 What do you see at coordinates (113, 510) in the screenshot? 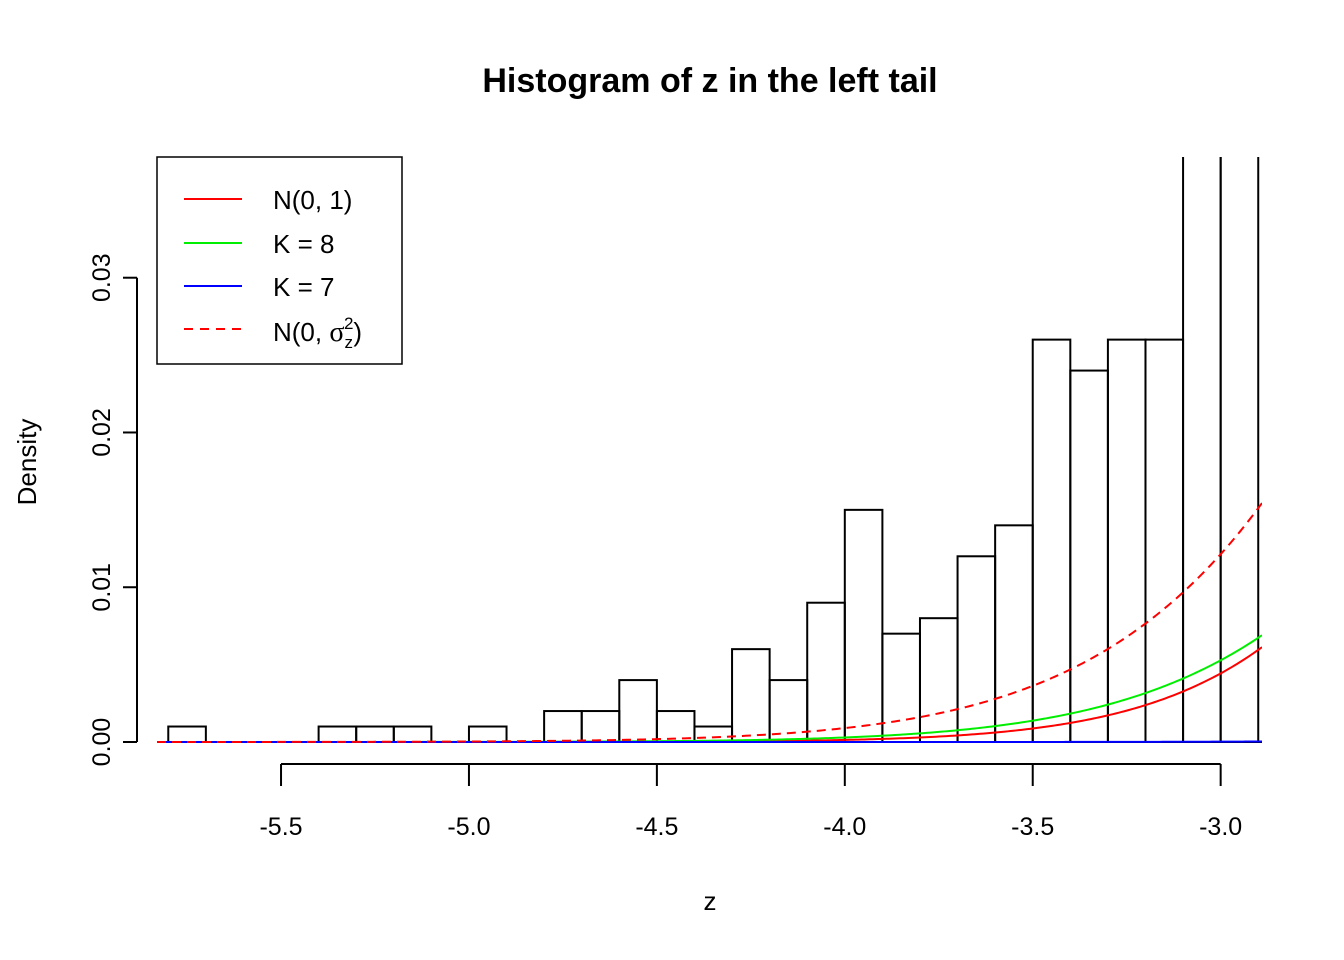
I see `y-axis: 0.00 0.01 0.02 0.03` at bounding box center [113, 510].